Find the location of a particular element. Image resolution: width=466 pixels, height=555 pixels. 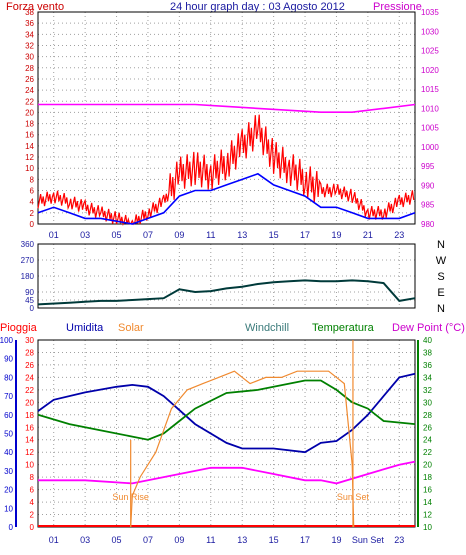

y-tick-label: 0 is located at coordinates (32, 224).